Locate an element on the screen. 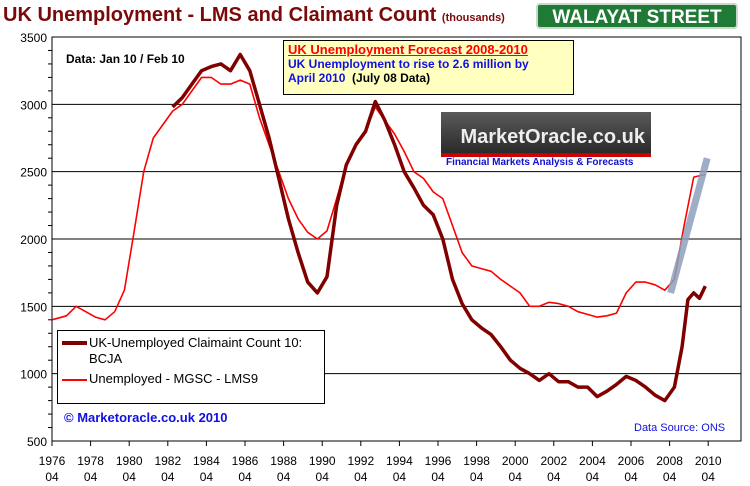 Image resolution: width=750 pixels, height=486 pixels. y-tick-label: 1500 is located at coordinates (33, 307).